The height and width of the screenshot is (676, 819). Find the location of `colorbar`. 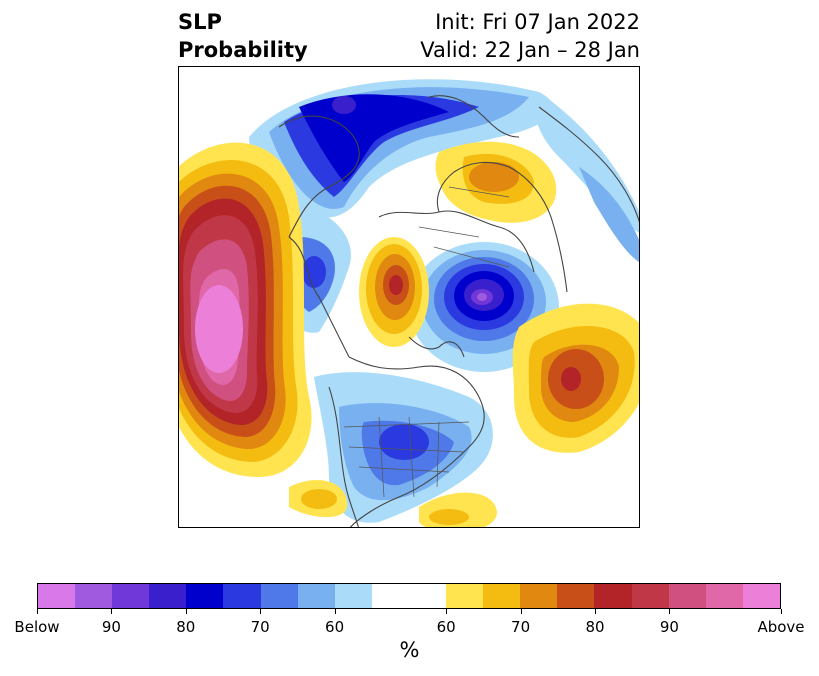

colorbar is located at coordinates (409, 596).